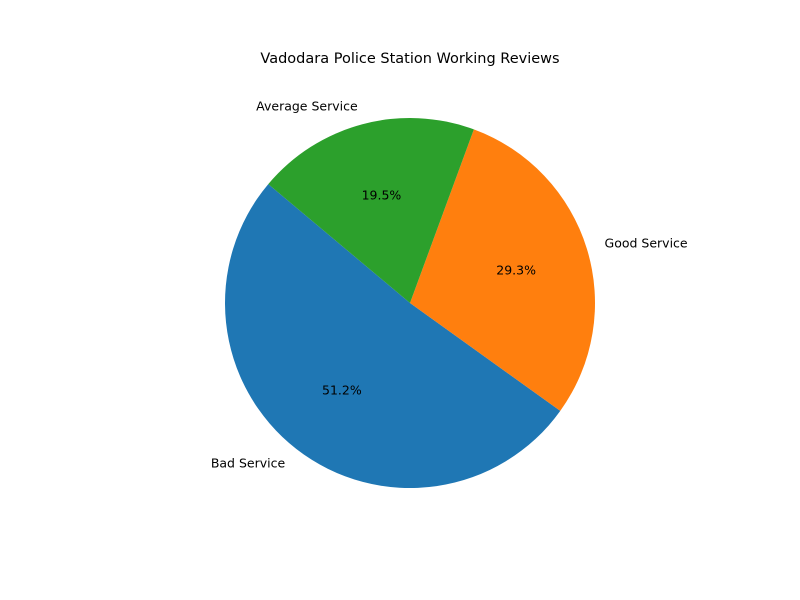  Describe the element at coordinates (646, 242) in the screenshot. I see `category-label-good-service: Good Service` at that location.